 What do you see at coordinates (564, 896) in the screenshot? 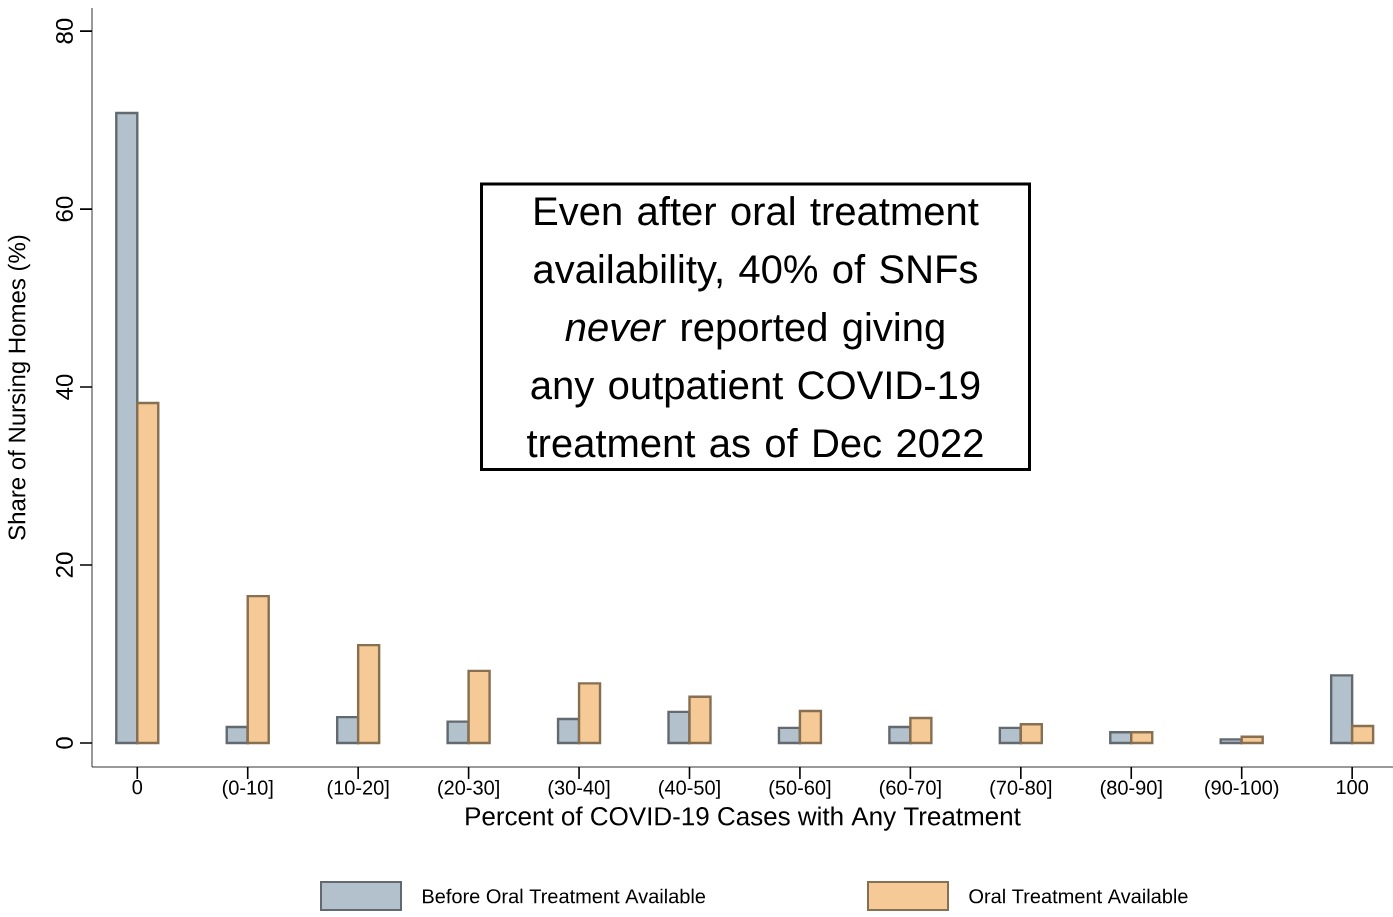
I see `legend-label: Before Oral Treatment Available` at bounding box center [564, 896].